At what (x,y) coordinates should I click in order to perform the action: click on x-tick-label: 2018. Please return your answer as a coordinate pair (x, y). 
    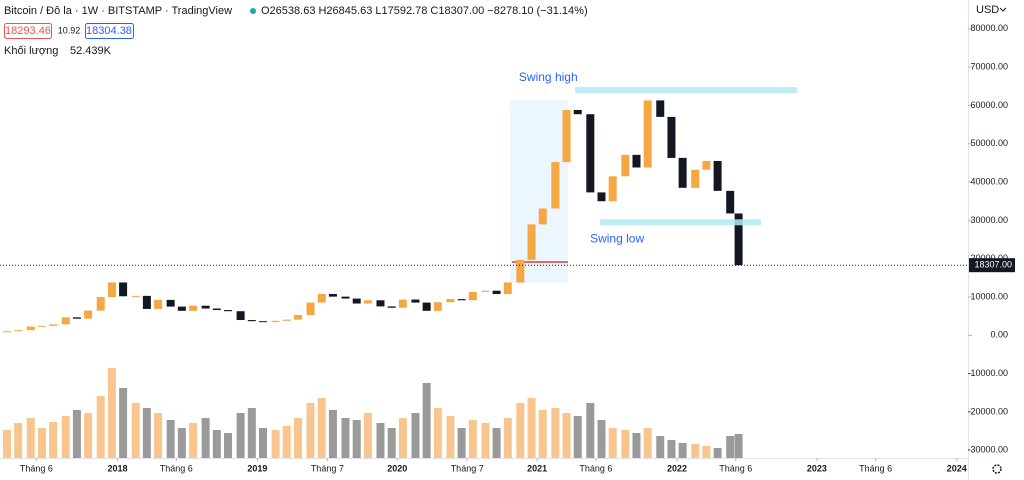
    Looking at the image, I should click on (117, 468).